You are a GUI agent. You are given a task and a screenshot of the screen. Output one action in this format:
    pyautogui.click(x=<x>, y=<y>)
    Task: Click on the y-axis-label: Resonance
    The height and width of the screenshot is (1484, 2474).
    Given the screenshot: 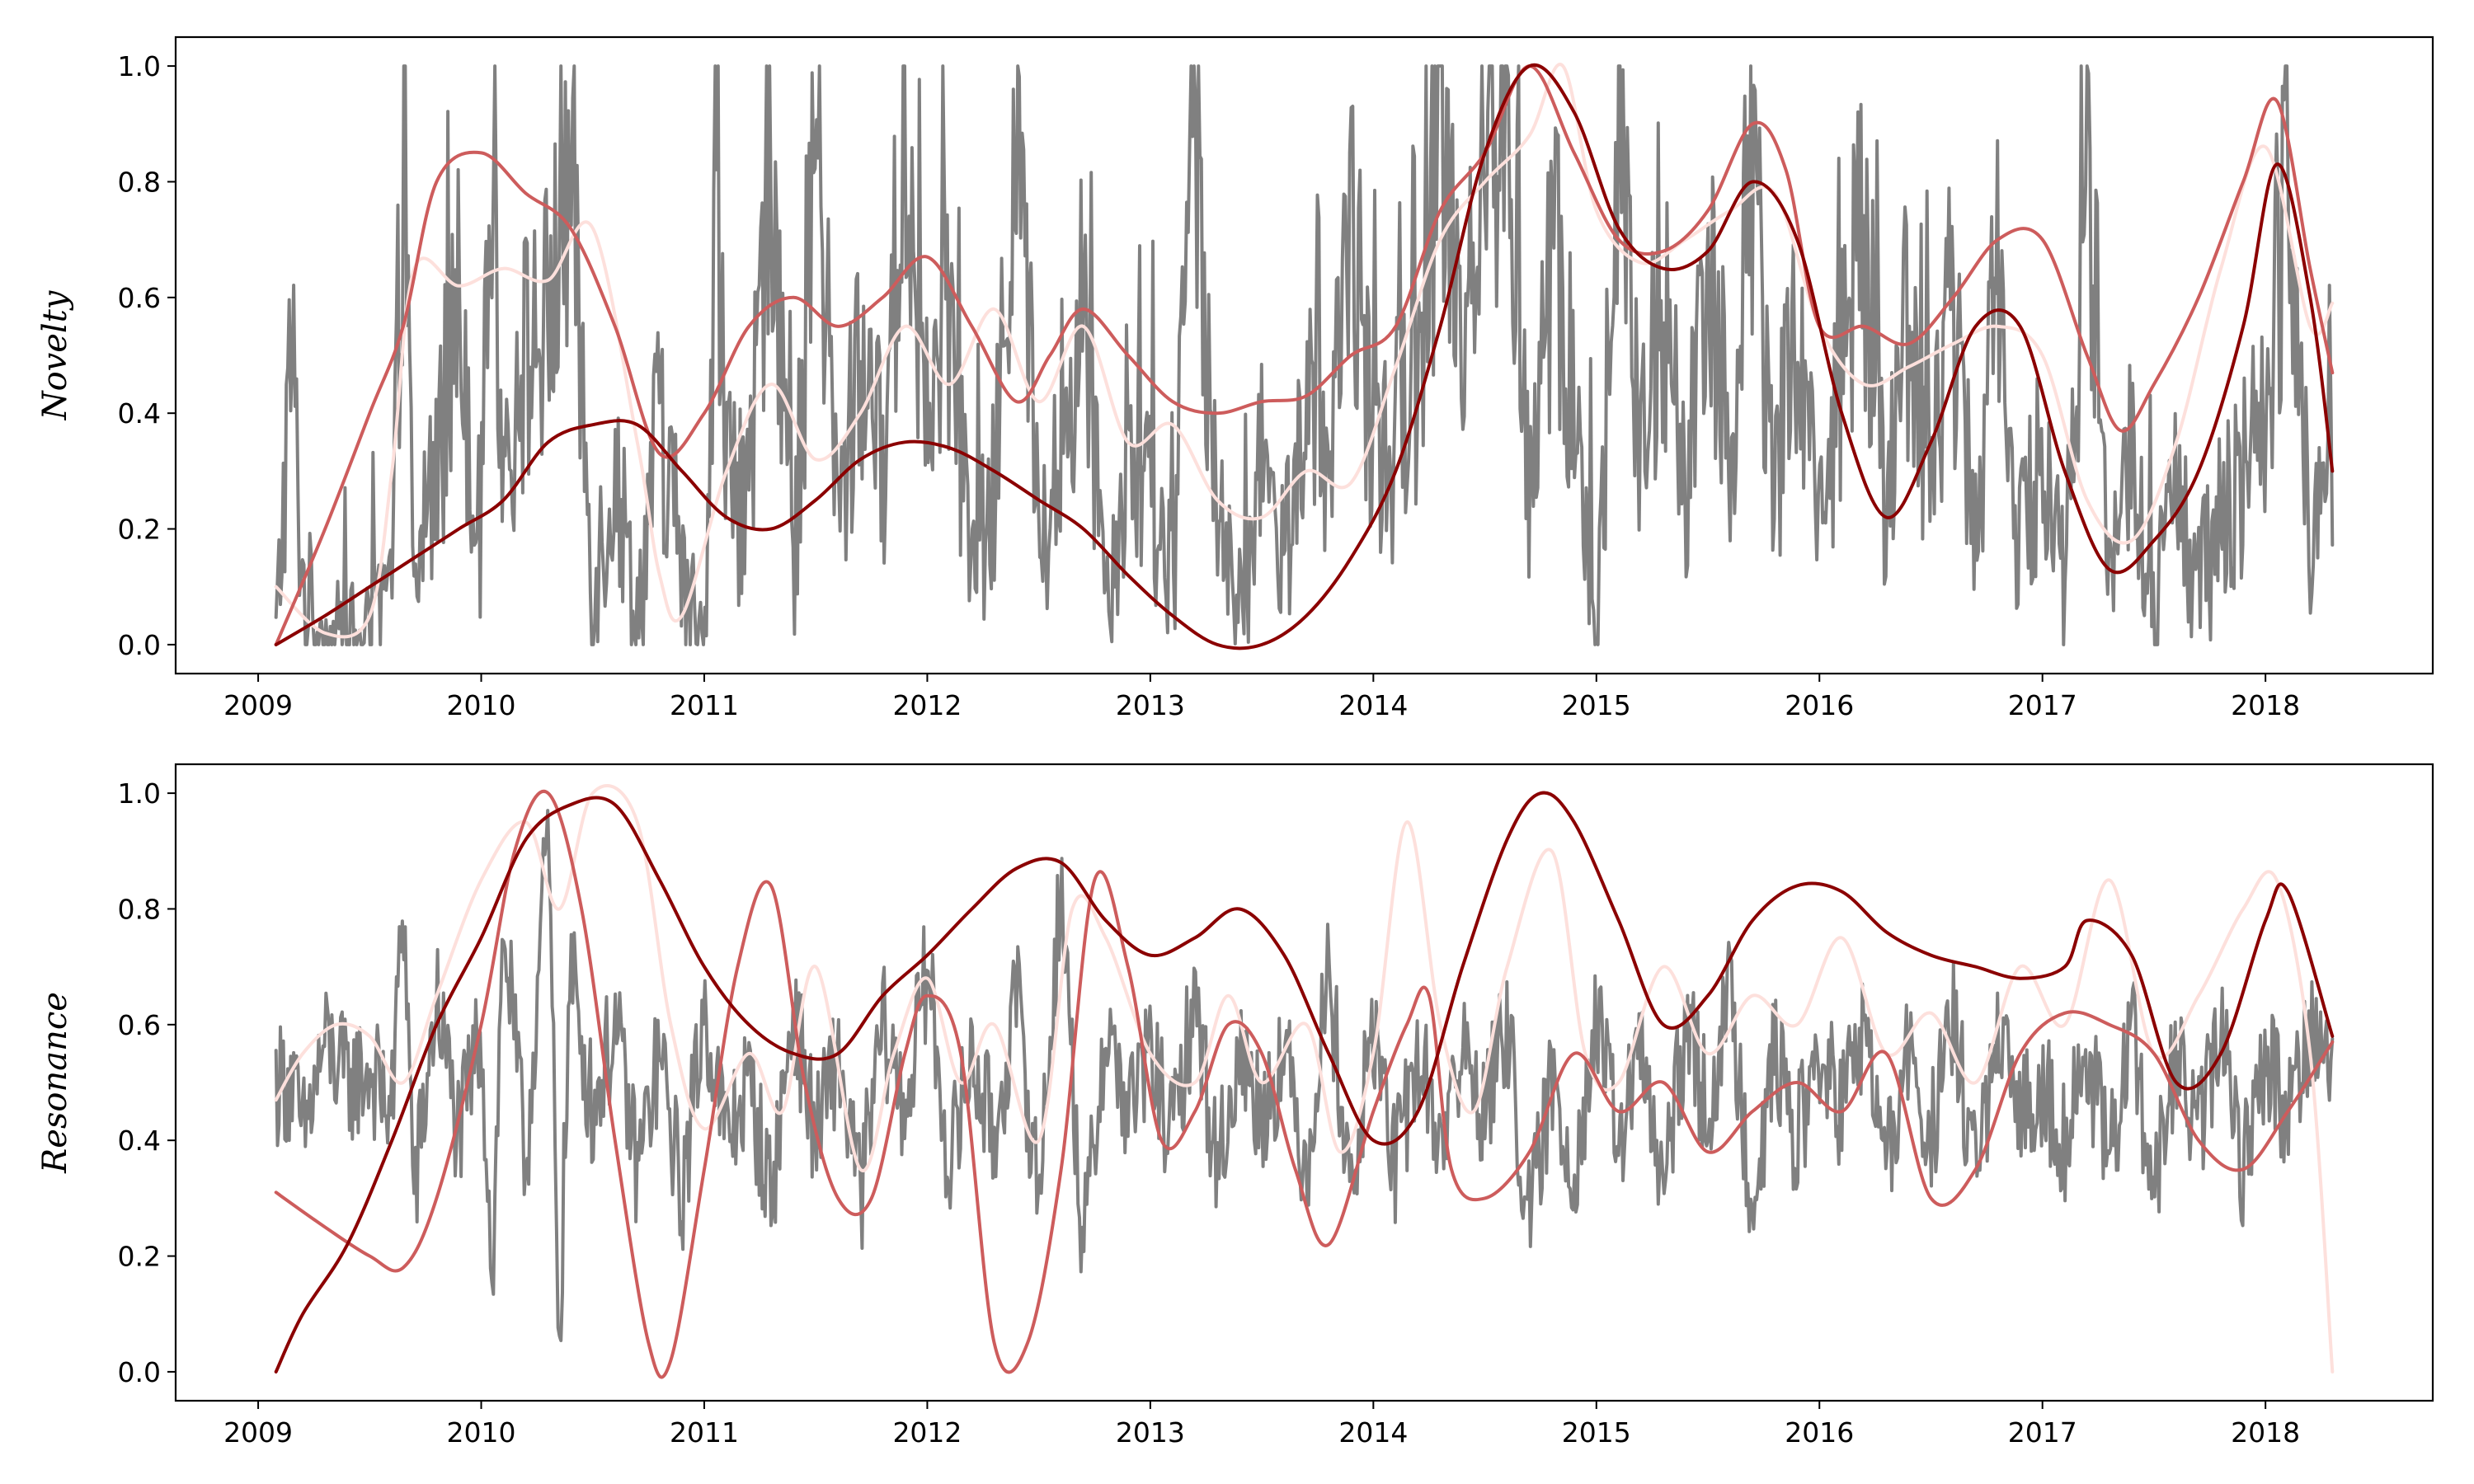 What is the action you would take?
    pyautogui.click(x=55, y=1083)
    